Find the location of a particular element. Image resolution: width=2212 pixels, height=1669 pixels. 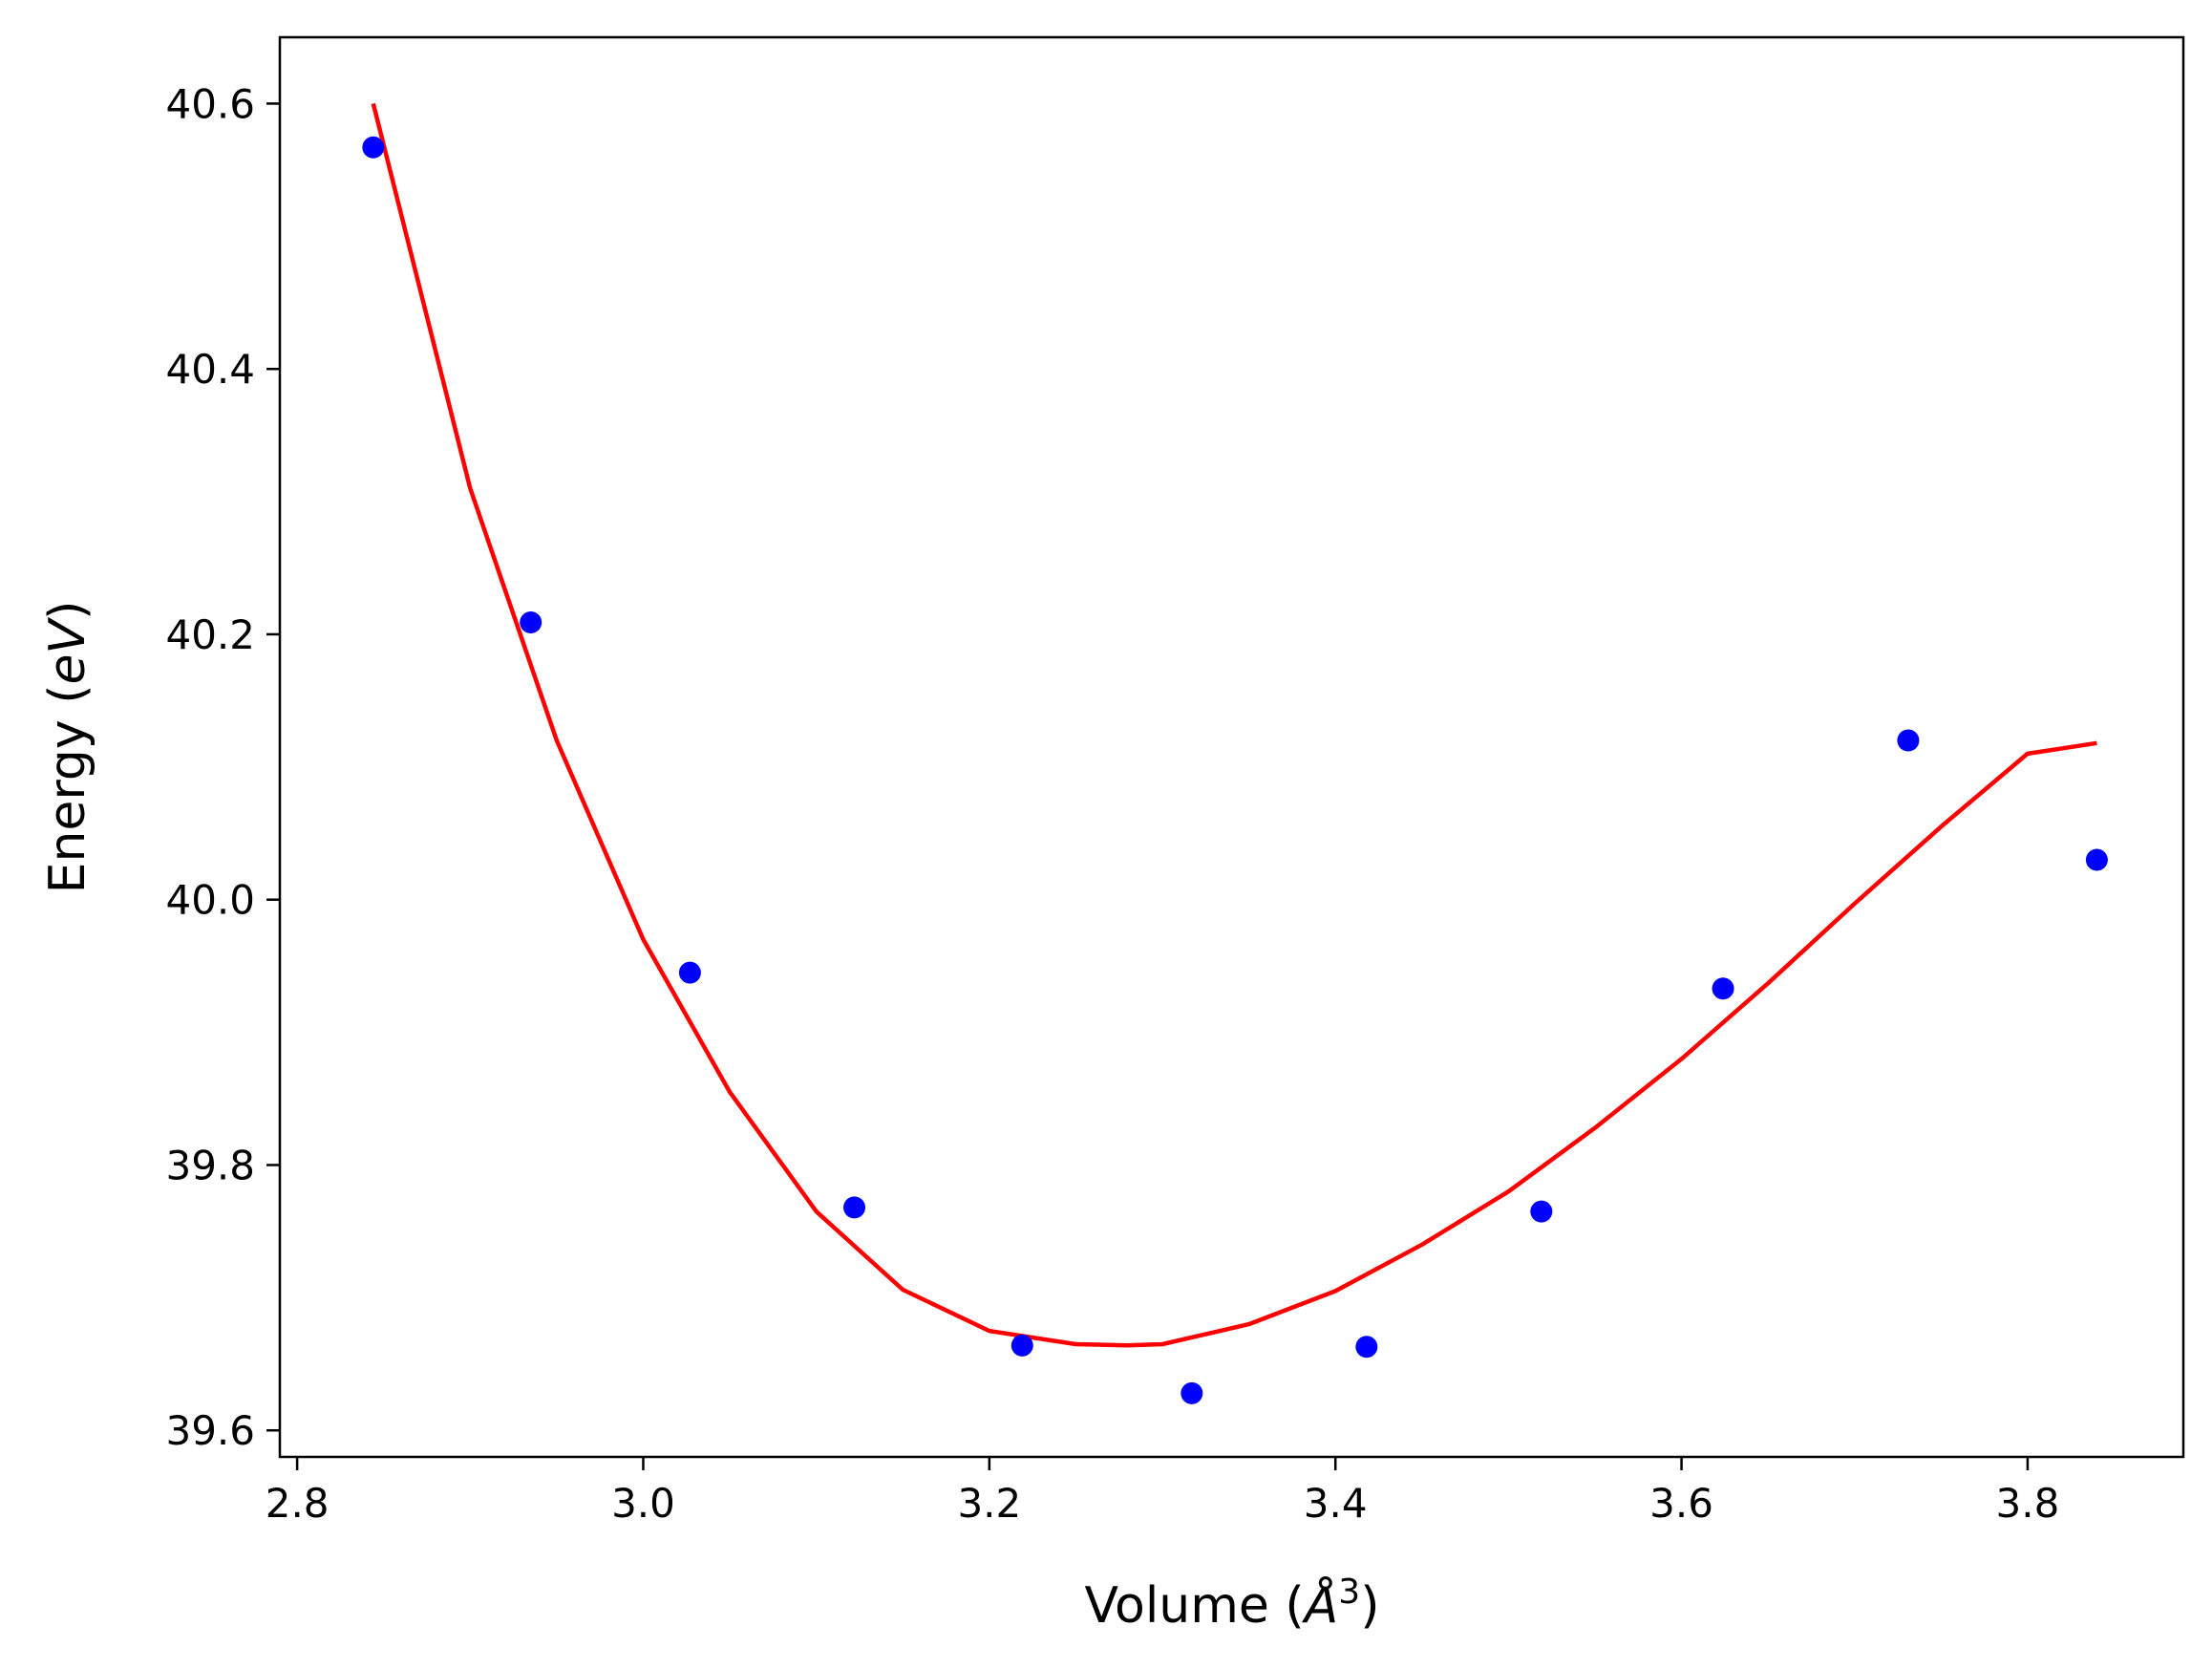

x-tick-label: 3.0 is located at coordinates (643, 1503).